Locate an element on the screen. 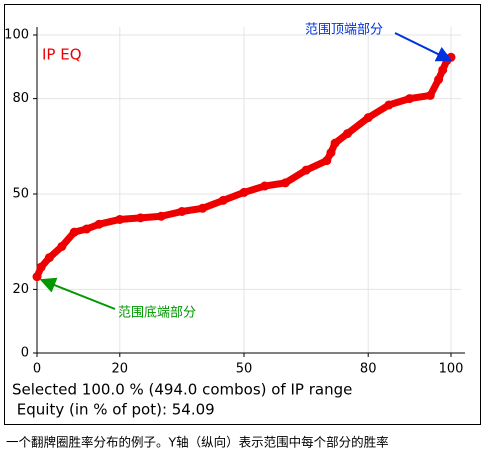  x-tick-label: 0 is located at coordinates (37, 369).